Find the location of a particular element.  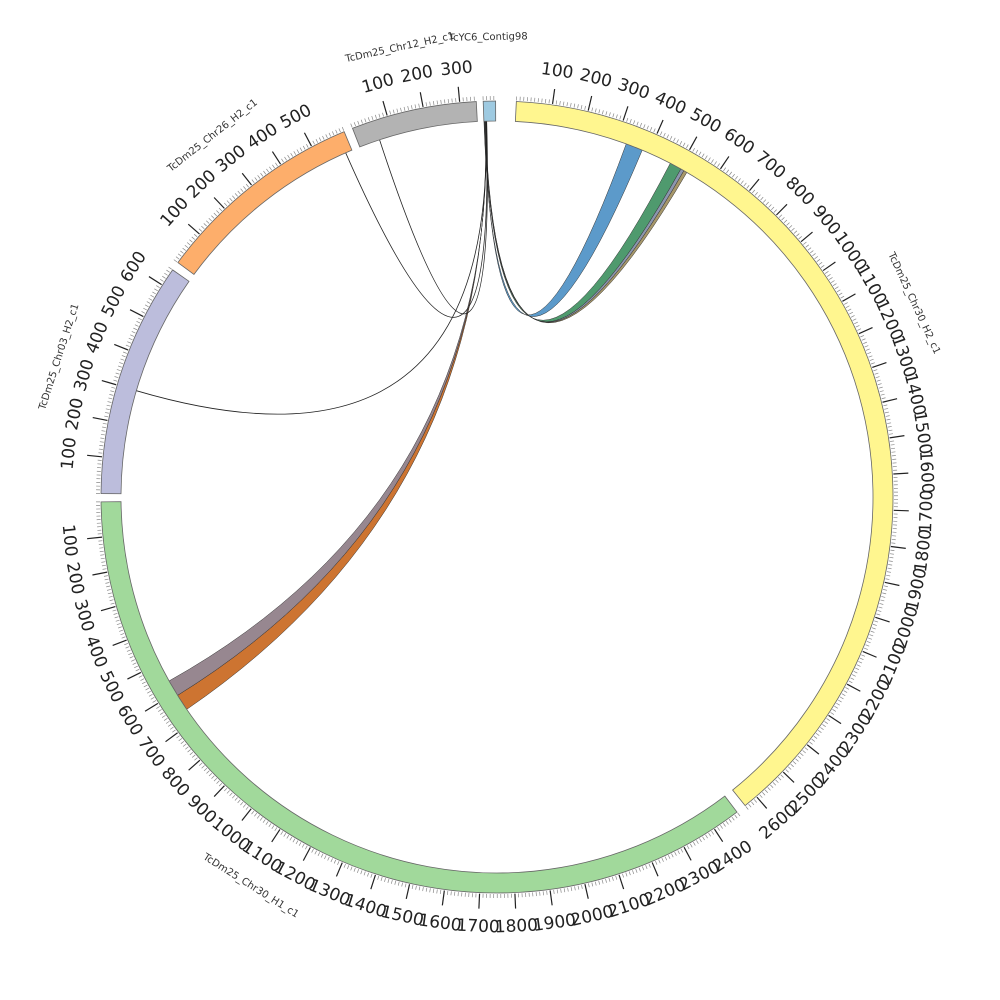

link-line is located at coordinates (311, 268).